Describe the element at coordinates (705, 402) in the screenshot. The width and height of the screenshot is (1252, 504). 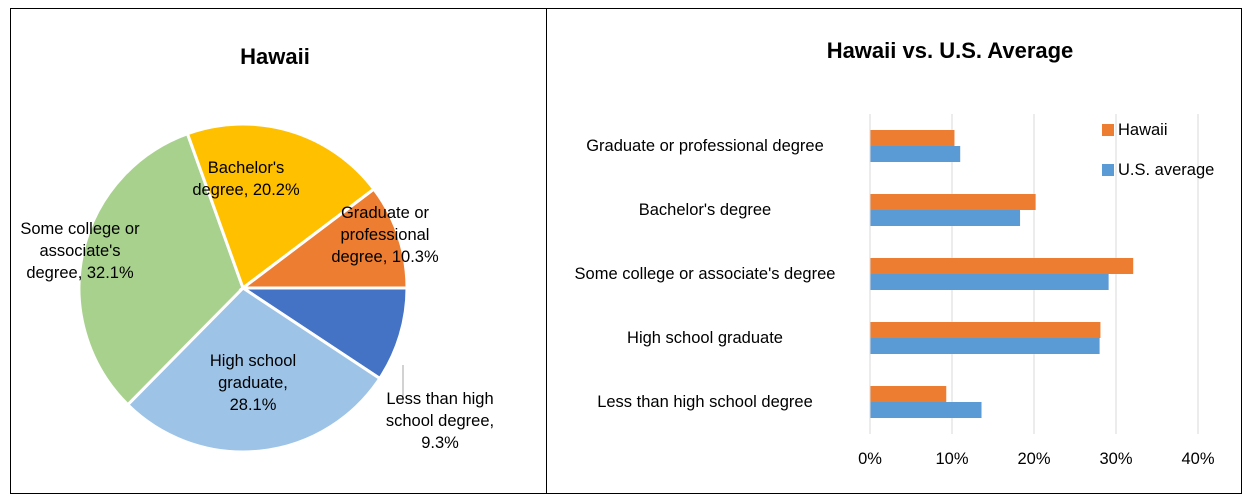
I see `y-tick-label: Less than high school degree` at that location.